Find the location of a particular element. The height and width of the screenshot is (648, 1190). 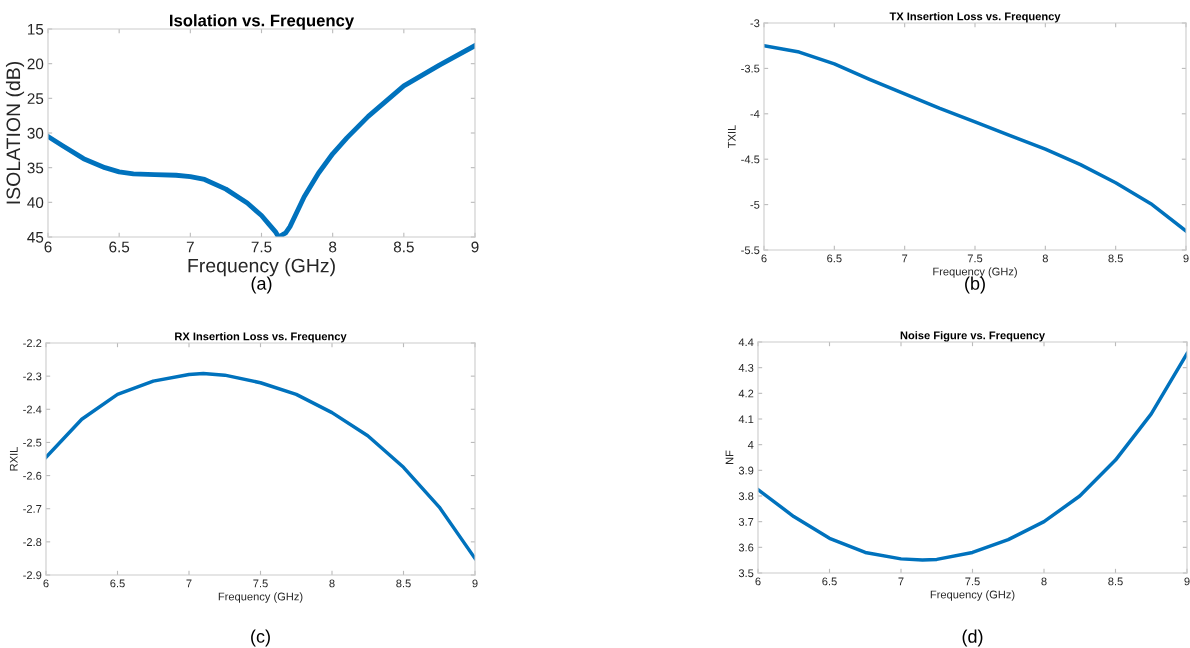

chart-title: TX Insertion Loss vs. Frequency is located at coordinates (975, 17).